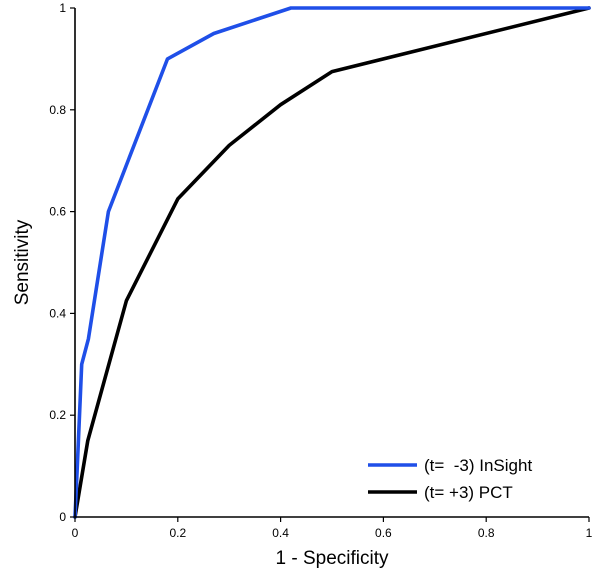 The height and width of the screenshot is (575, 602). Describe the element at coordinates (57, 110) in the screenshot. I see `y-tick-label: 0.8` at that location.